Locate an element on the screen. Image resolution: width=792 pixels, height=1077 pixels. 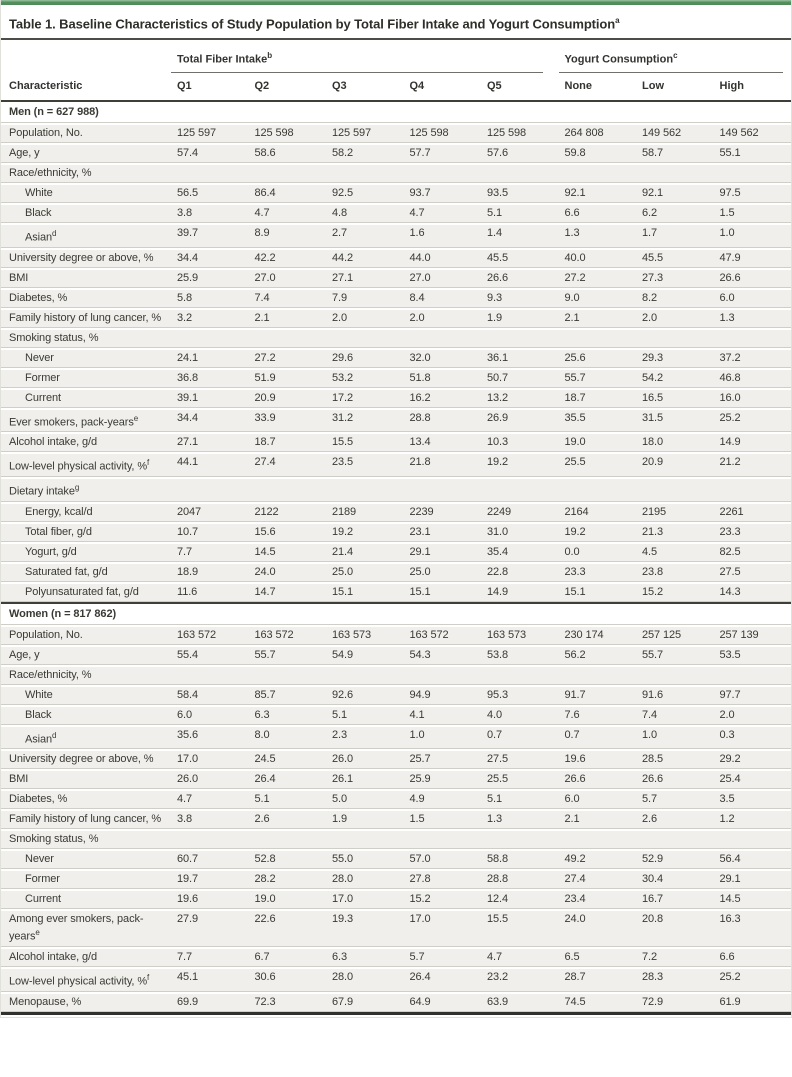
cell-value: 52.8 is located at coordinates (287, 859).